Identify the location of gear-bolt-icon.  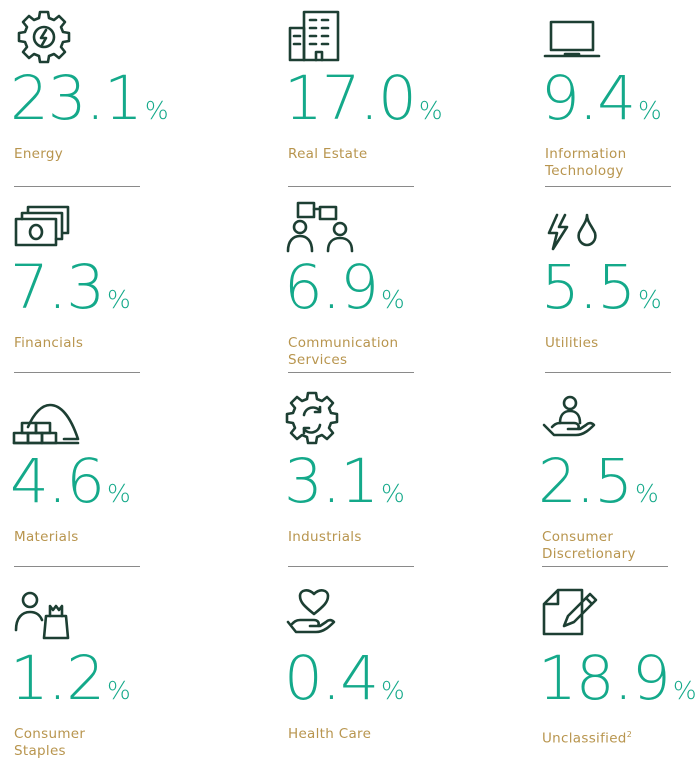
(44, 36).